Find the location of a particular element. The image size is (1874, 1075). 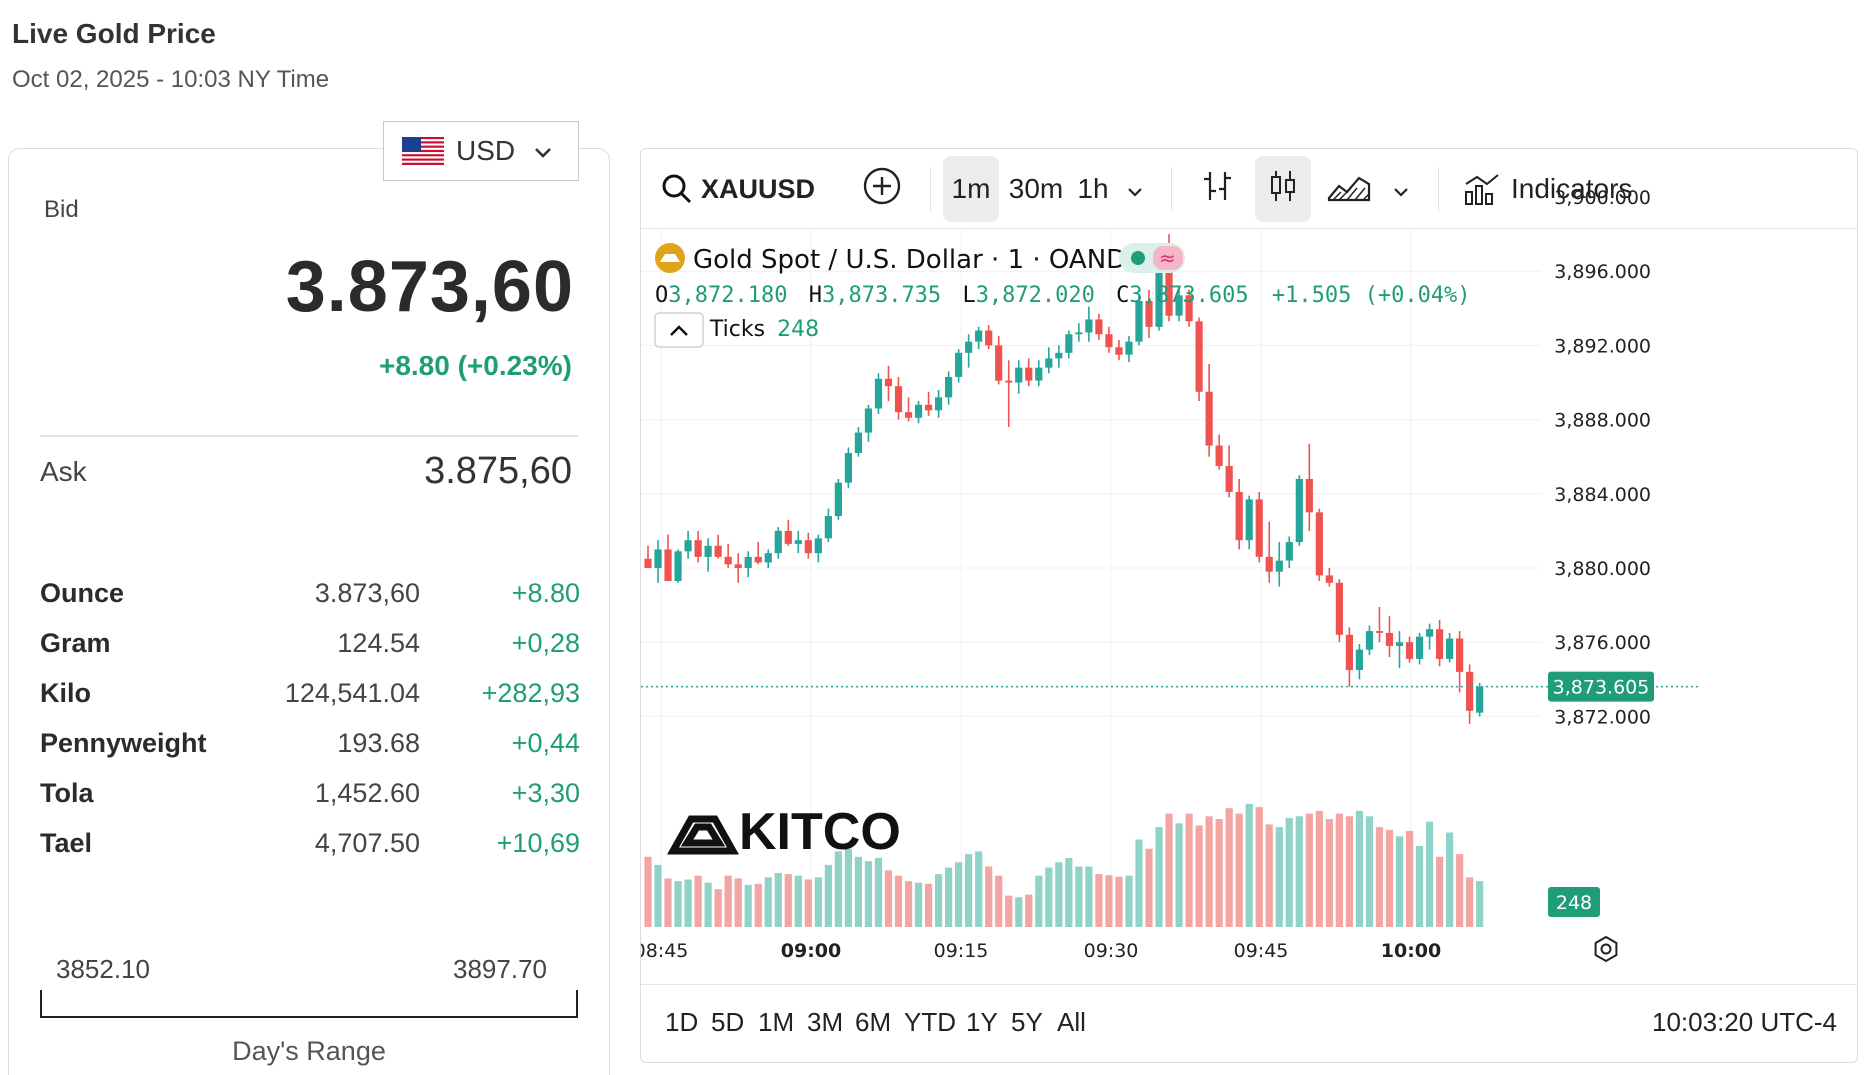

open-value: 3,872.180 is located at coordinates (727, 295).